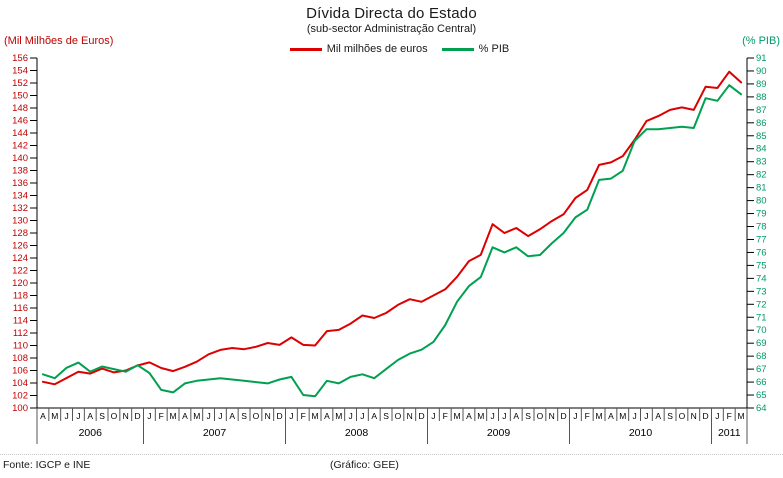  I want to click on svg-text: 84, so click(761, 149).